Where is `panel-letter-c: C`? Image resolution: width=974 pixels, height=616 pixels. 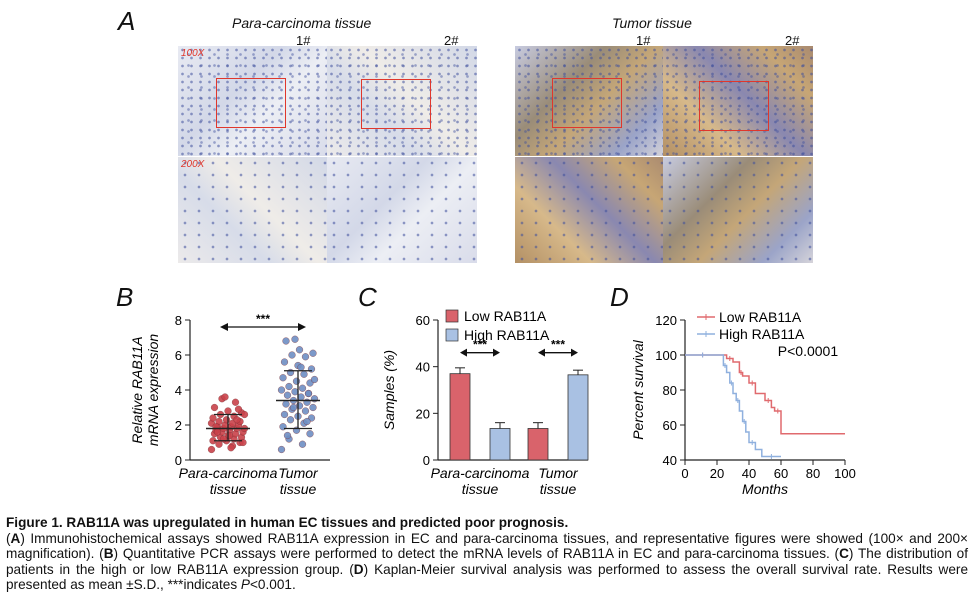 panel-letter-c: C is located at coordinates (367, 297).